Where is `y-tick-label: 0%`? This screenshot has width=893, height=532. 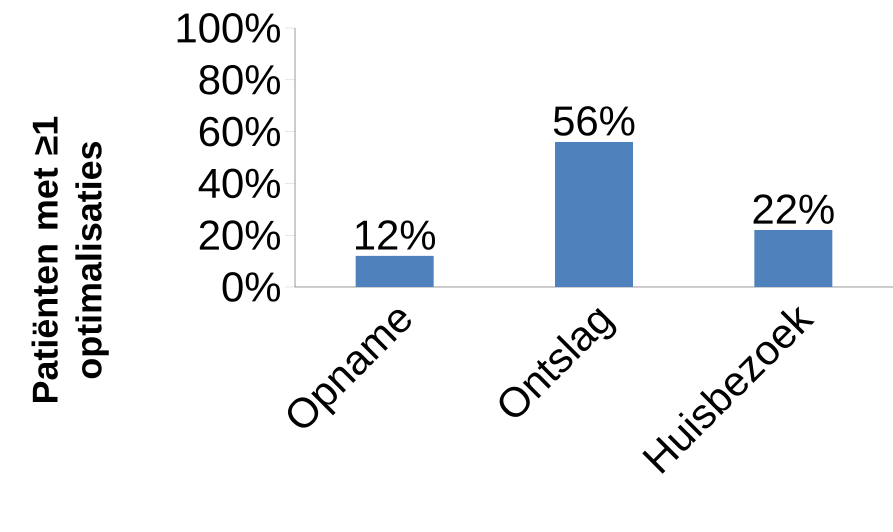 y-tick-label: 0% is located at coordinates (251, 287).